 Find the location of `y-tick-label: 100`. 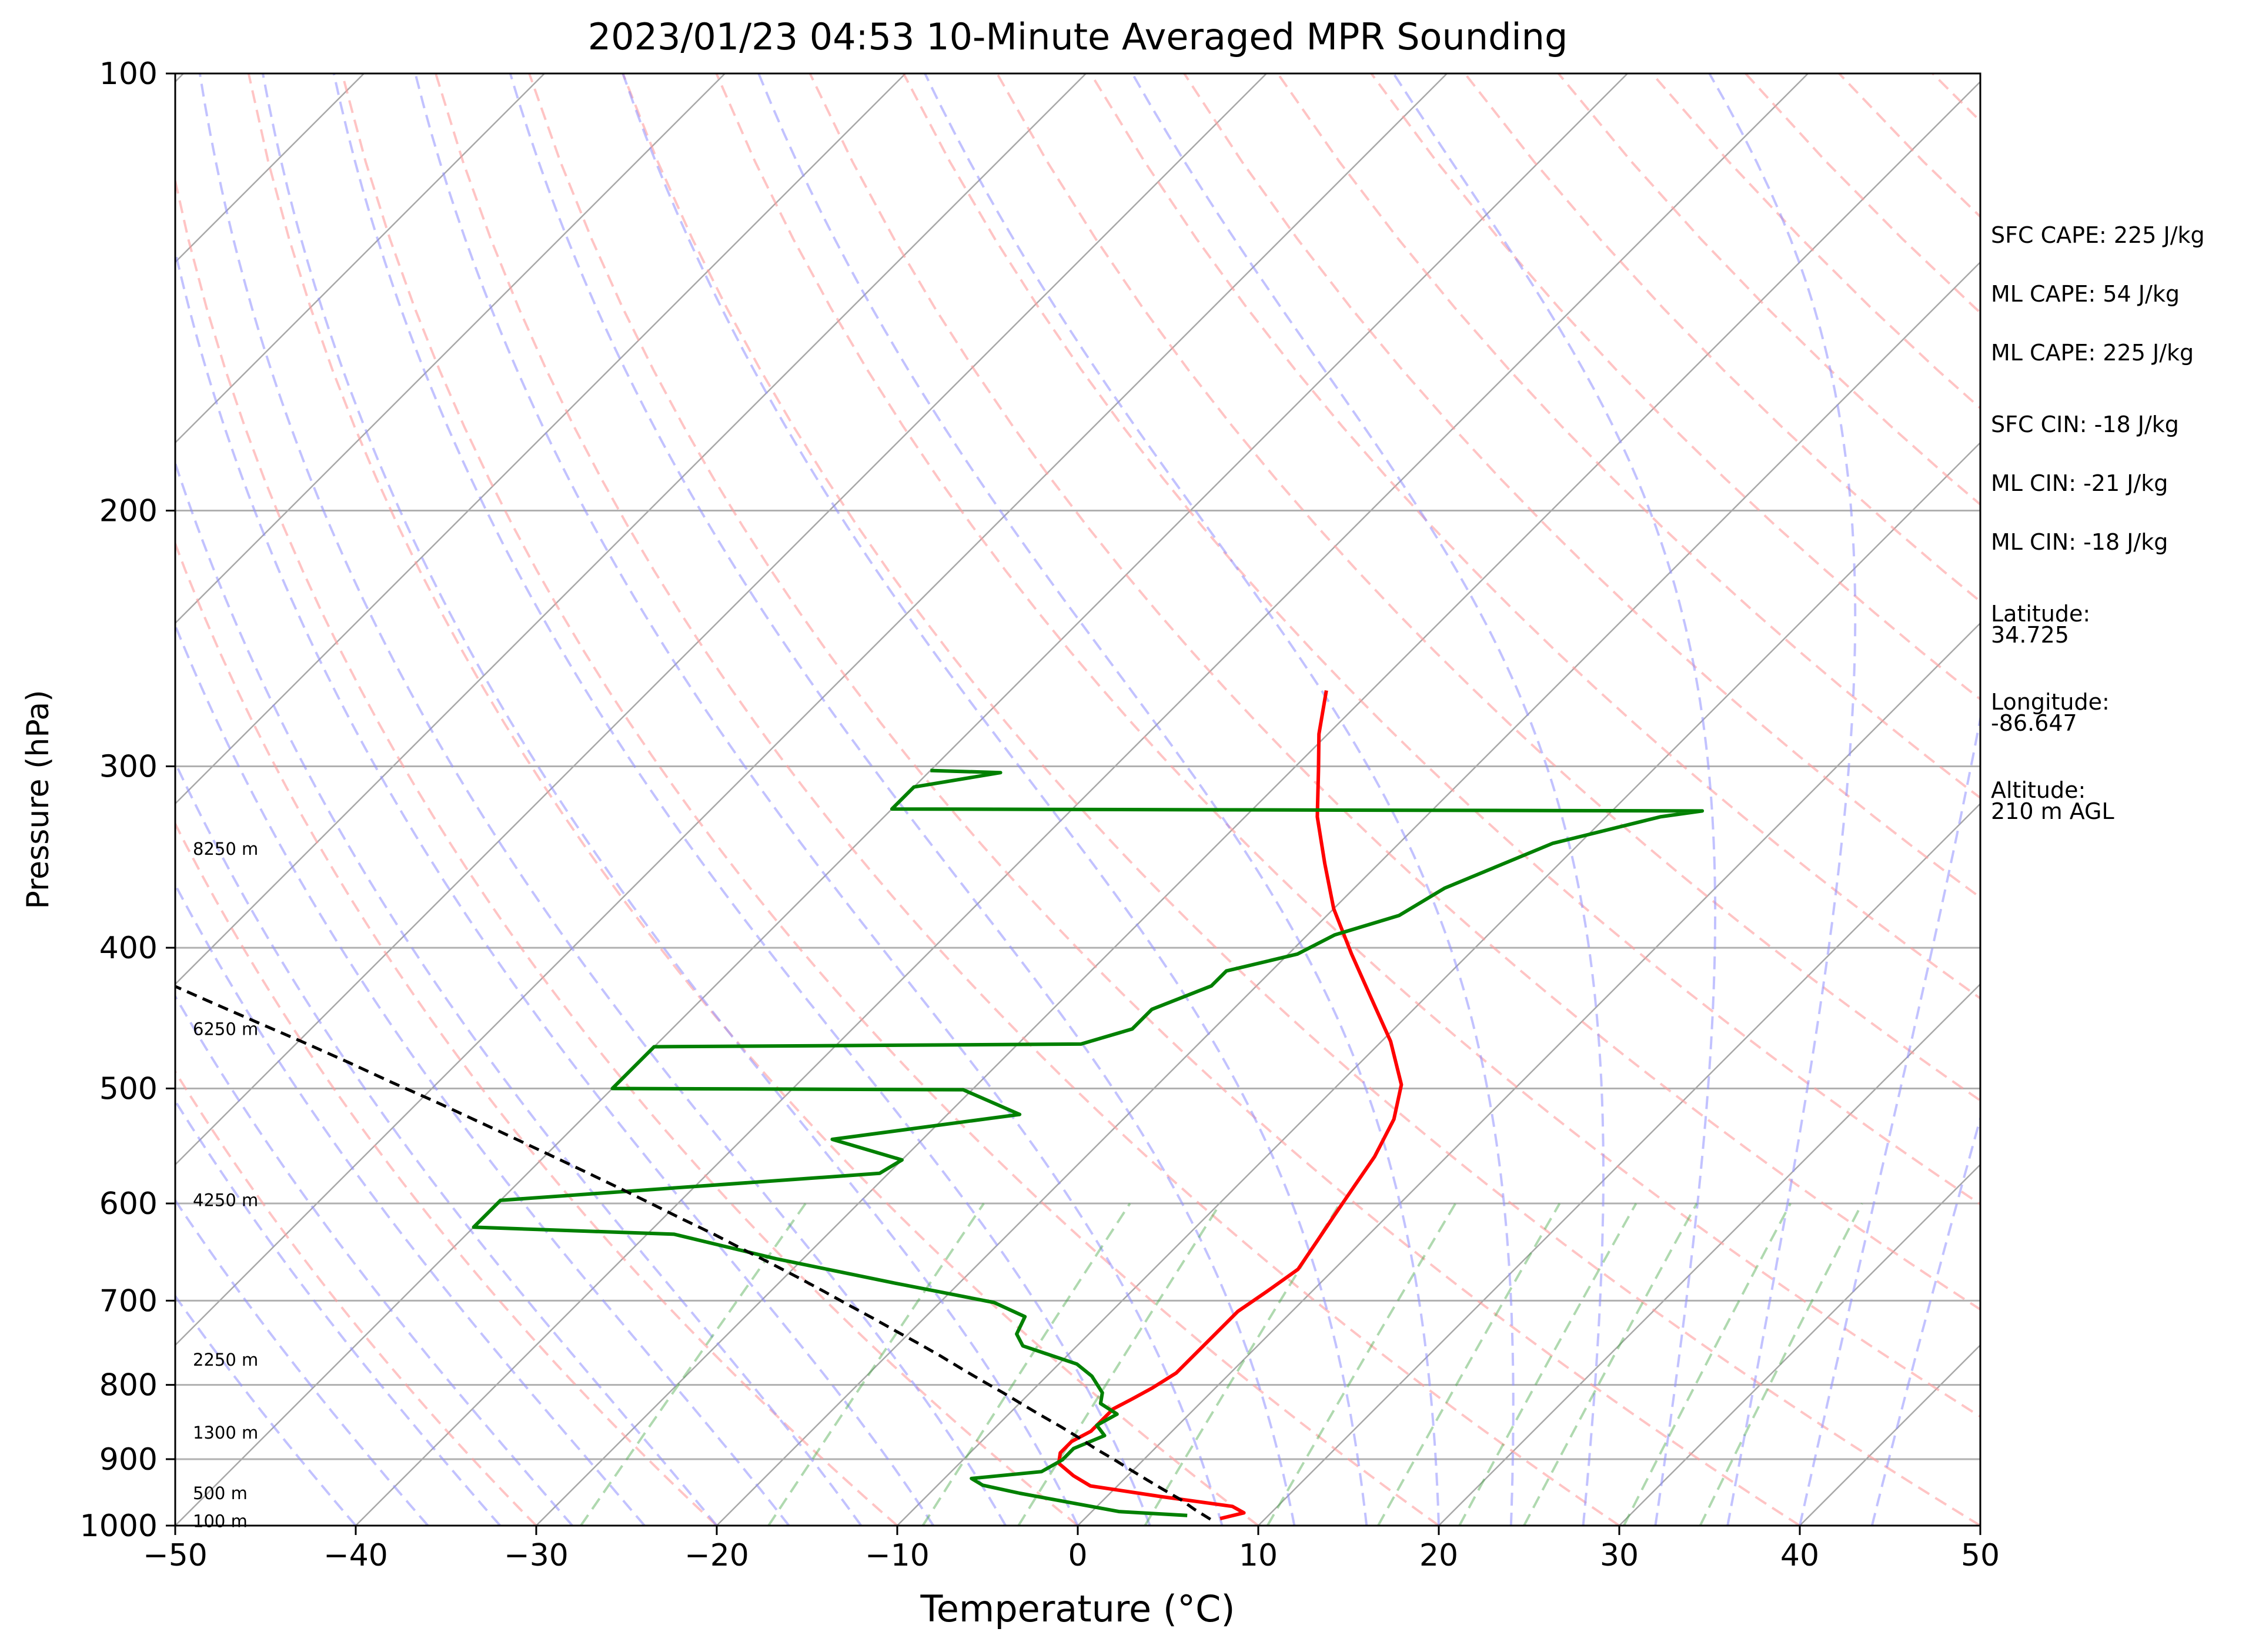

y-tick-label: 100 is located at coordinates (128, 74).